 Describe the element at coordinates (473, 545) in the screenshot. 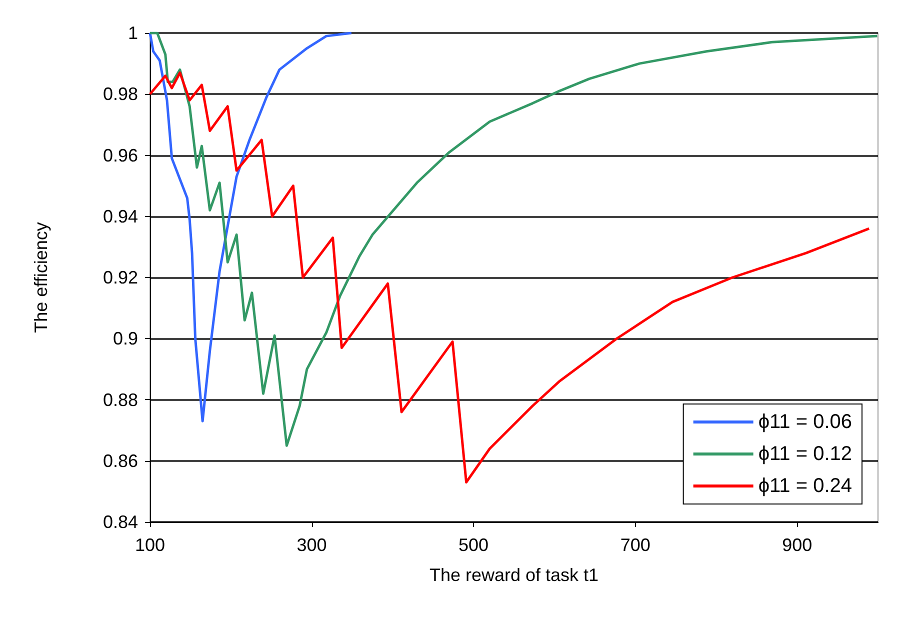

I see `x-tick-label: 500` at that location.